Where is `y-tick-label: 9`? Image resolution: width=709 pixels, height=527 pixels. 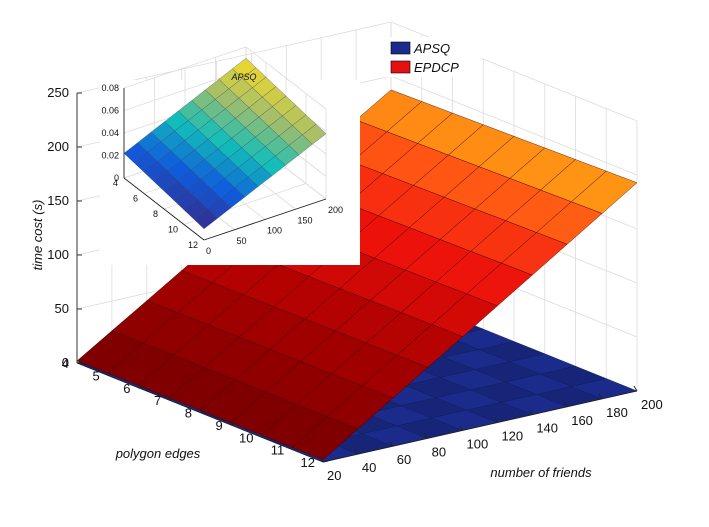
y-tick-label: 9 is located at coordinates (219, 425).